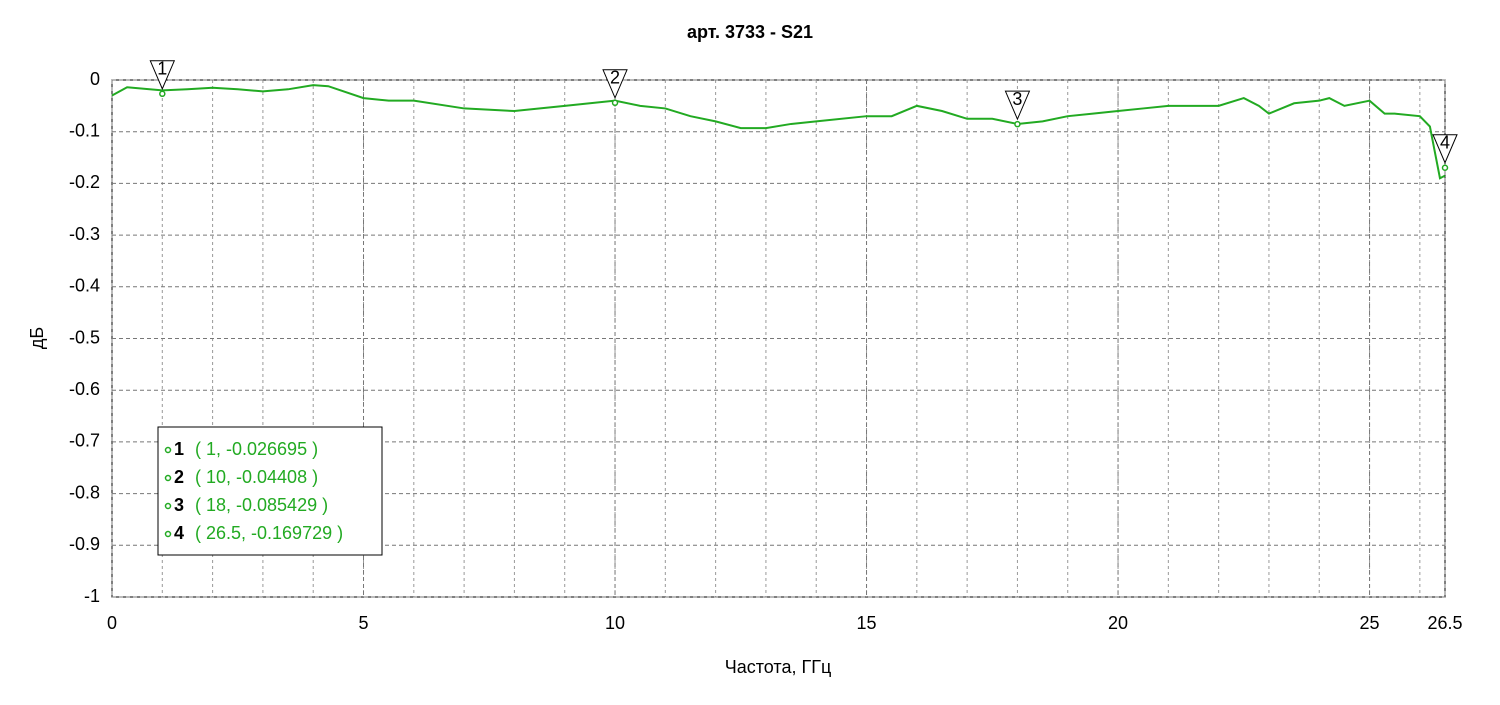 The image size is (1500, 705). What do you see at coordinates (778, 667) in the screenshot?
I see `x-axis-label: Частота, ГГц` at bounding box center [778, 667].